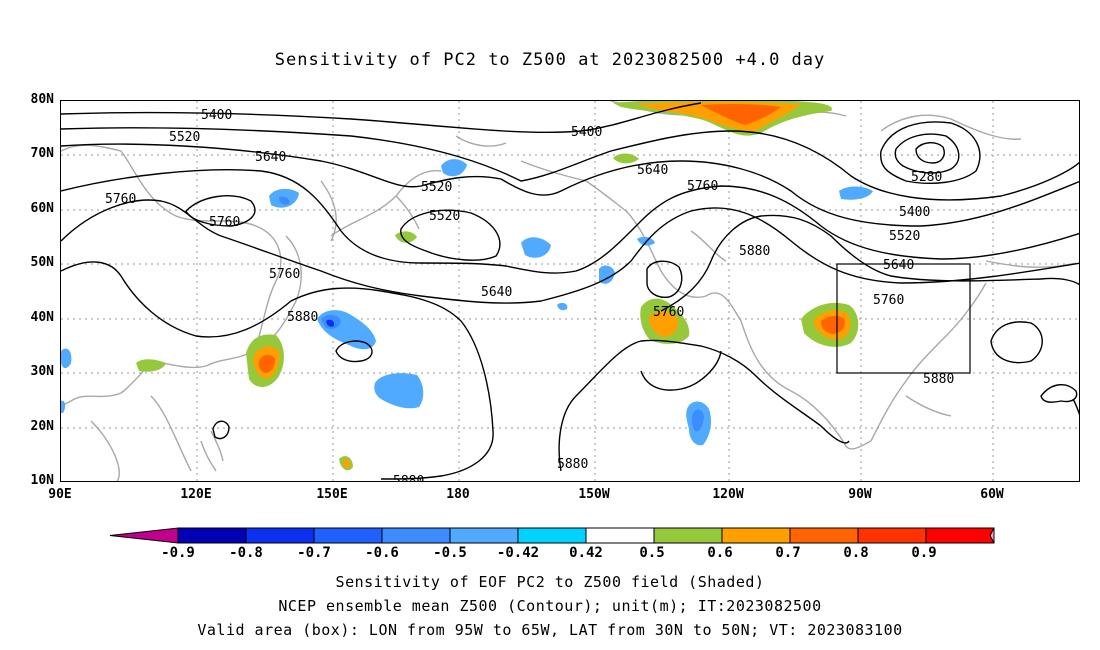  What do you see at coordinates (144, 535) in the screenshot?
I see `colorbar-left-triangle` at bounding box center [144, 535].